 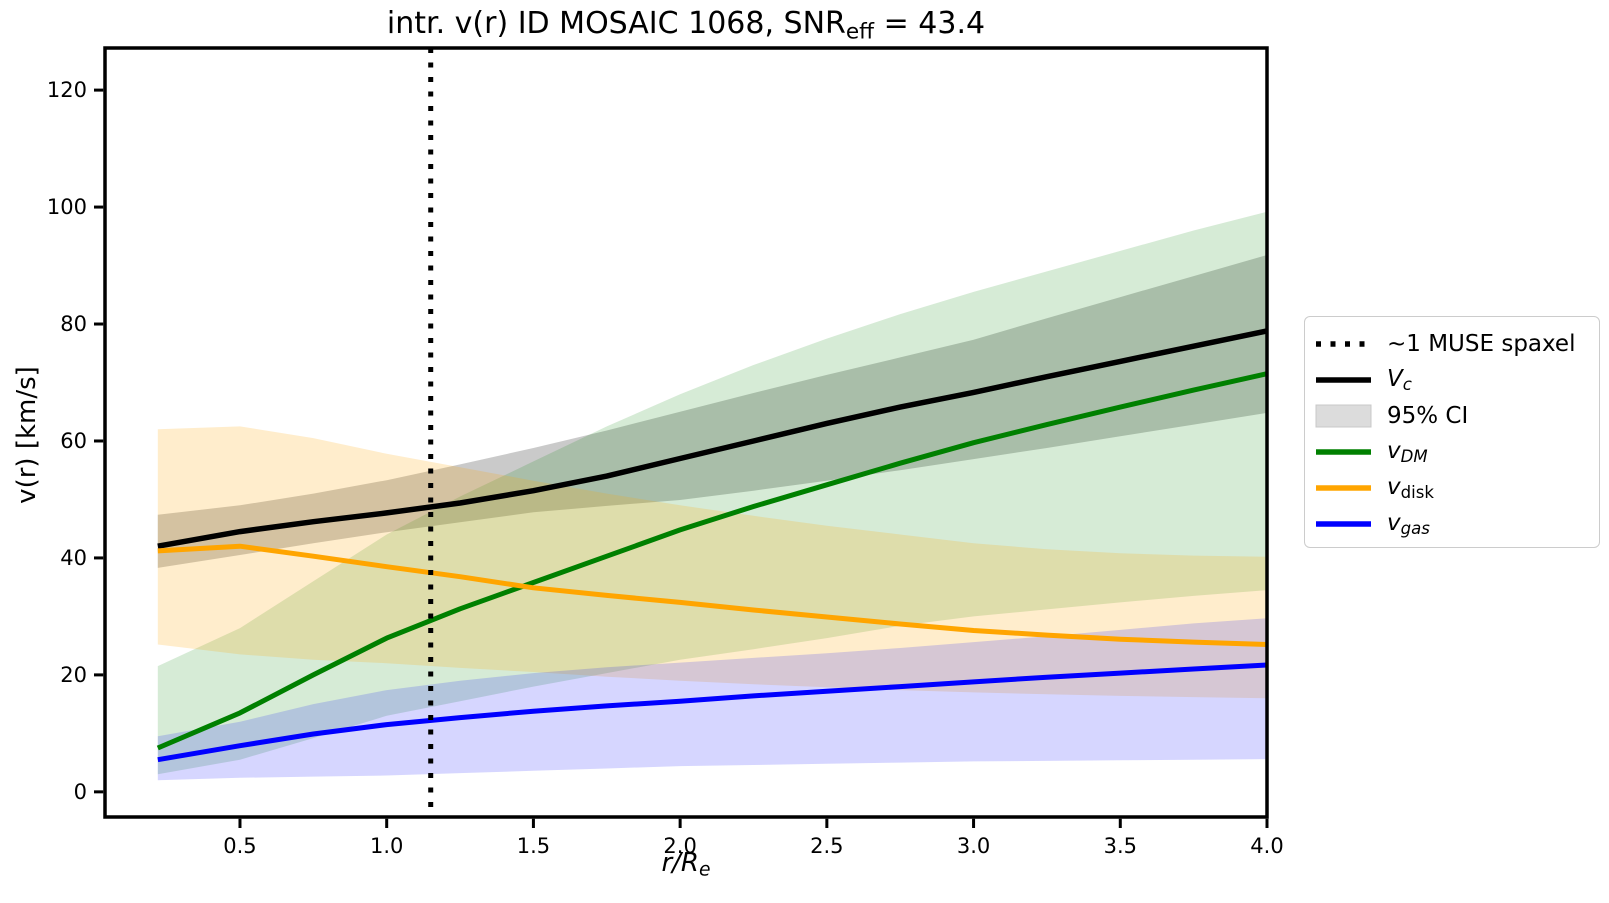 I want to click on y-tick-label: 100, so click(x=67, y=207).